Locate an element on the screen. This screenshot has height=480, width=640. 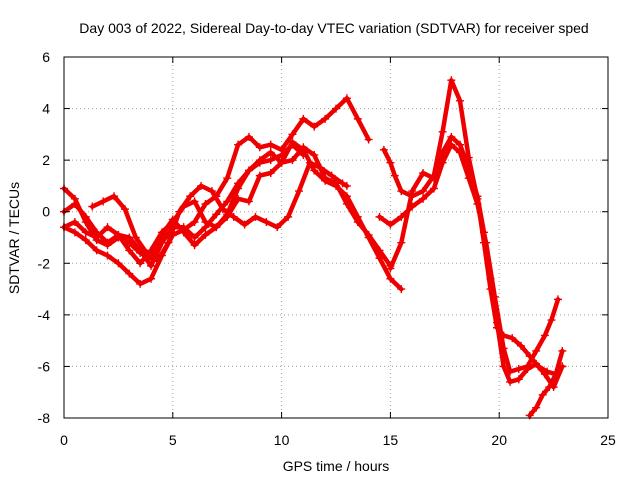
y-tick-label: 2 is located at coordinates (46, 160).